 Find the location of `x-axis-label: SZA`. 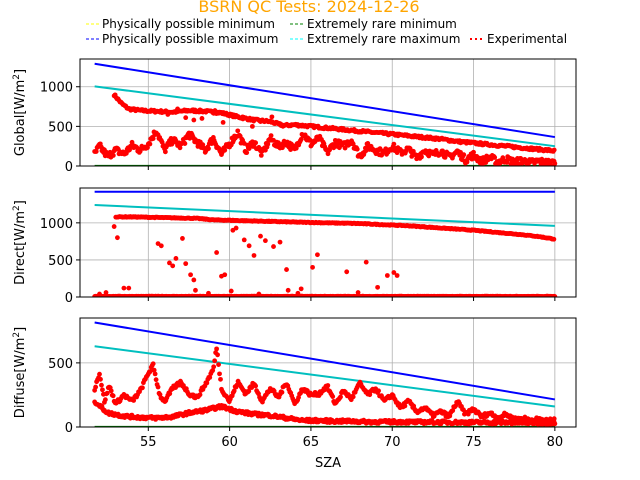

x-axis-label: SZA is located at coordinates (328, 463).